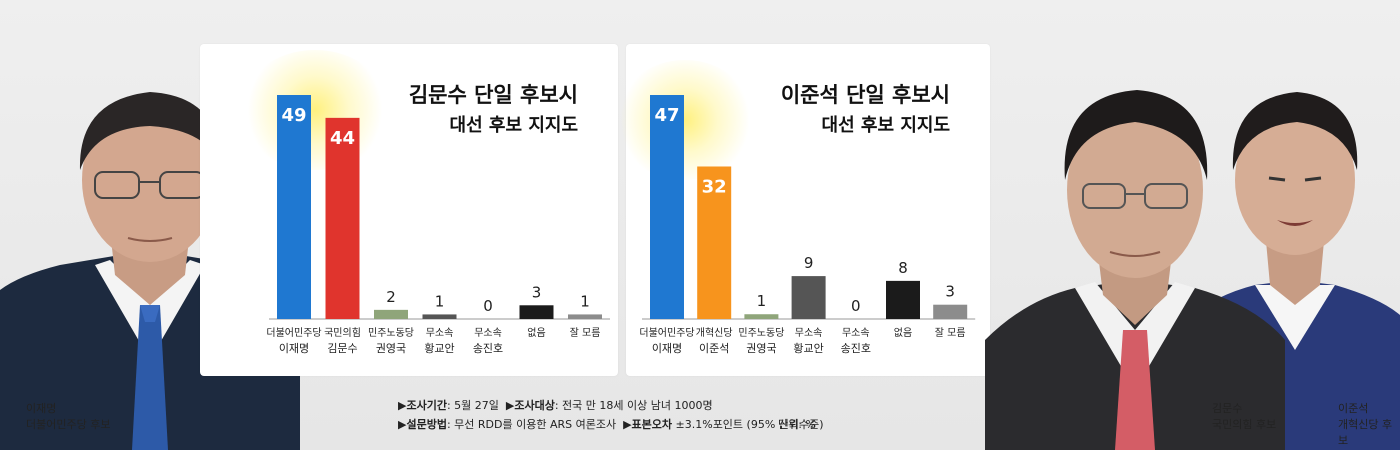  Describe the element at coordinates (666, 115) in the screenshot. I see `data-label: 47` at that location.